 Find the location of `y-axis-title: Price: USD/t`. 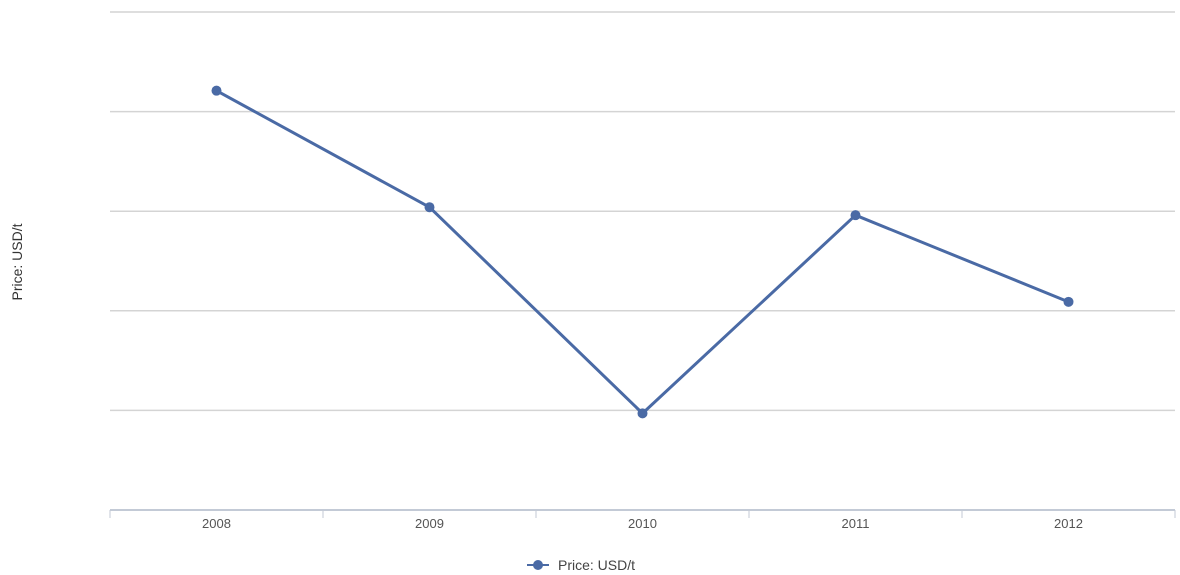

y-axis-title: Price: USD/t is located at coordinates (17, 261).